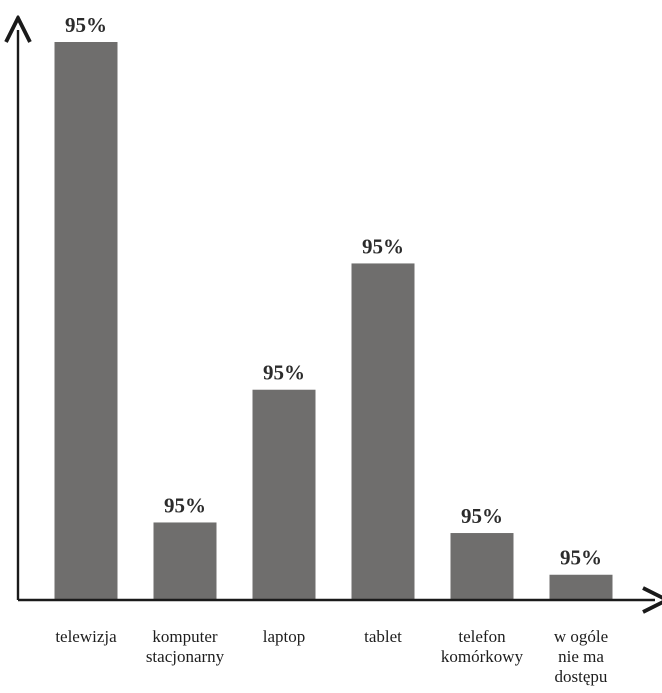 This screenshot has height=693, width=662. What do you see at coordinates (383, 246) in the screenshot?
I see `data-label-3: 95%` at bounding box center [383, 246].